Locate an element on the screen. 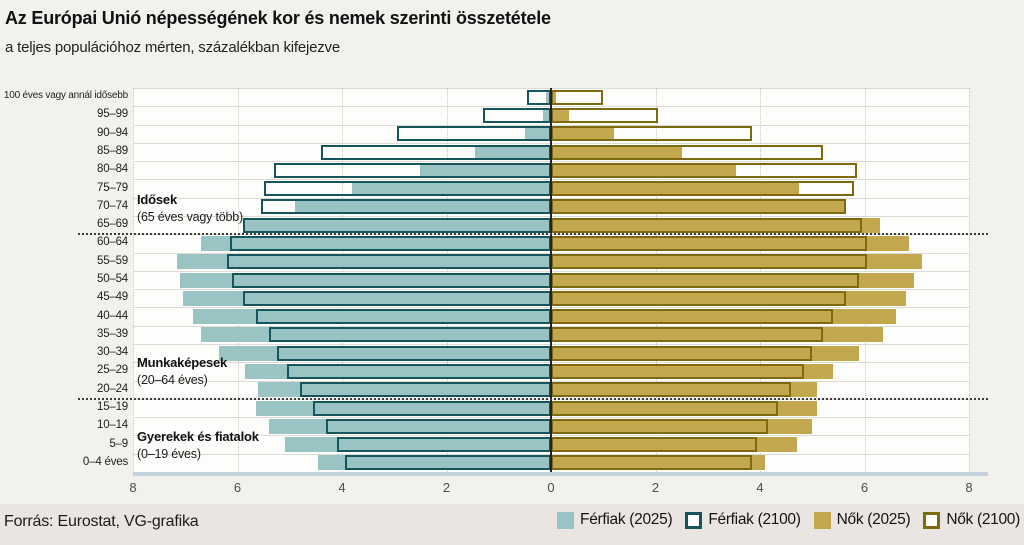 This screenshot has width=1024, height=545. annotation-title: Gyerekek és fiatalok is located at coordinates (198, 436).